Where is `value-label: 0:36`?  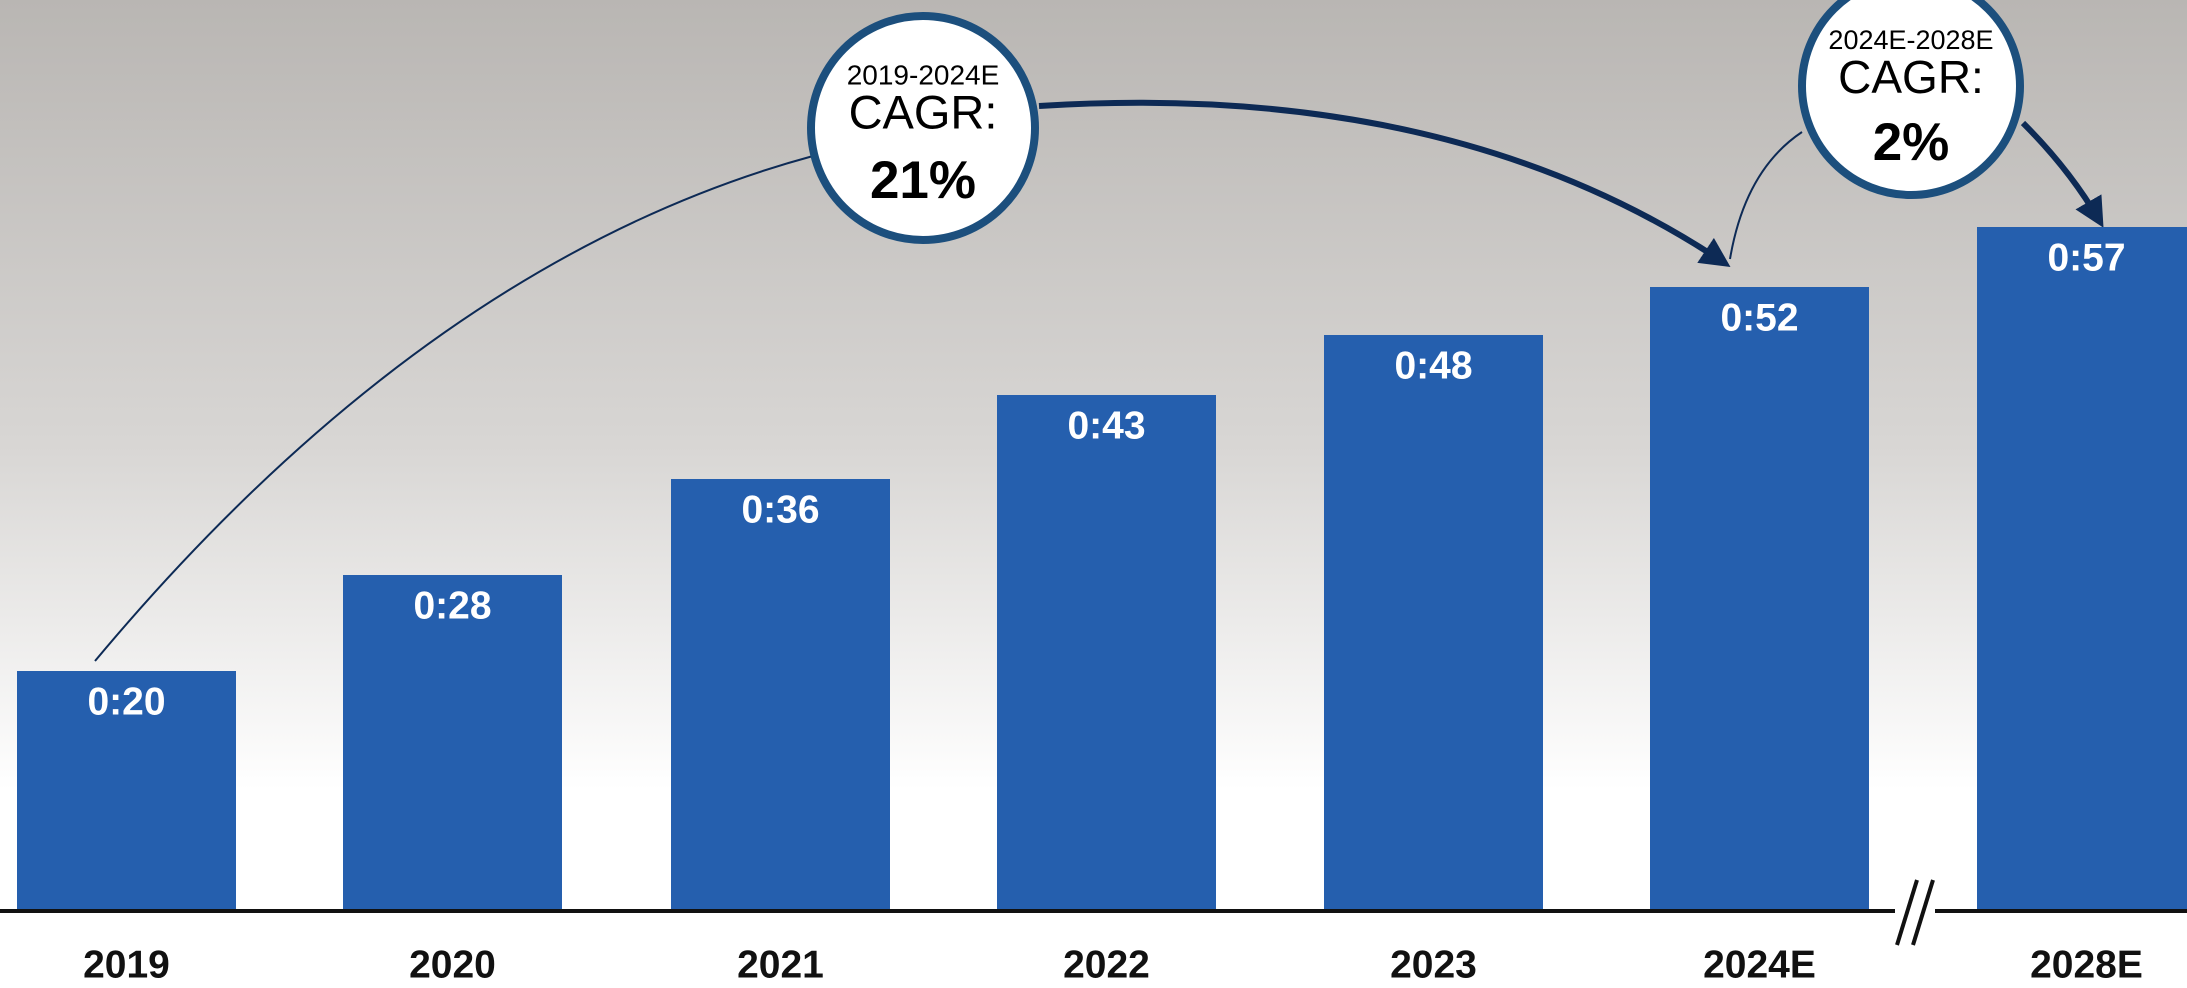 value-label: 0:36 is located at coordinates (780, 509).